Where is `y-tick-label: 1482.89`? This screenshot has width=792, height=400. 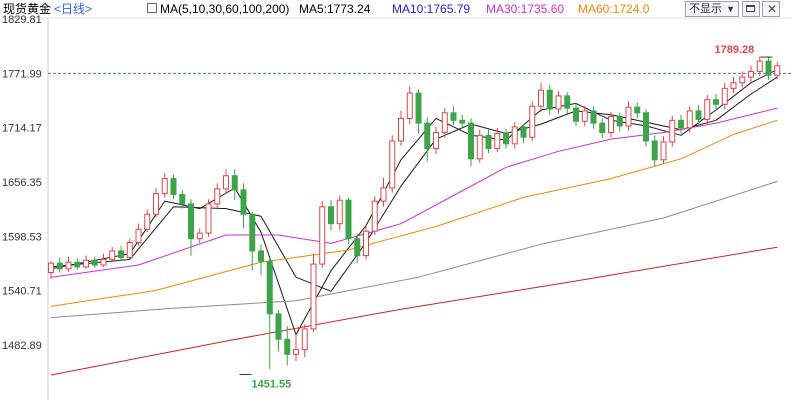
y-tick-label: 1482.89 is located at coordinates (22, 346).